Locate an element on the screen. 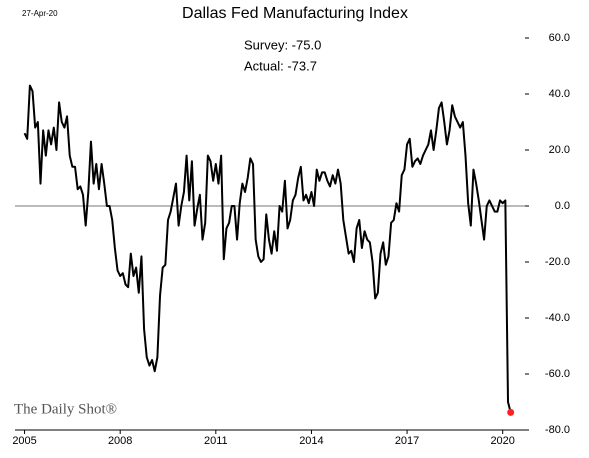  source: The Daily Shot® is located at coordinates (65, 409).